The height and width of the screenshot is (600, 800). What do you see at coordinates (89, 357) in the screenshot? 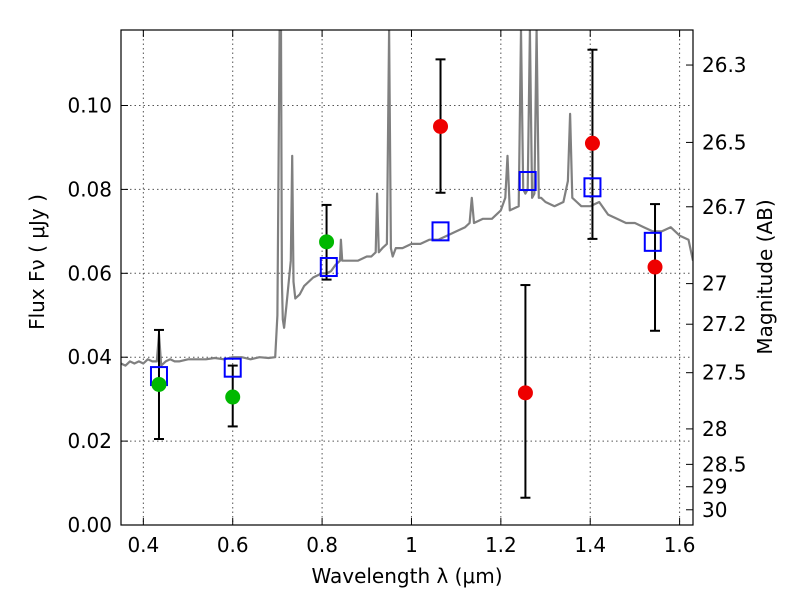
I see `y-tick-label: 0.04` at bounding box center [89, 357].